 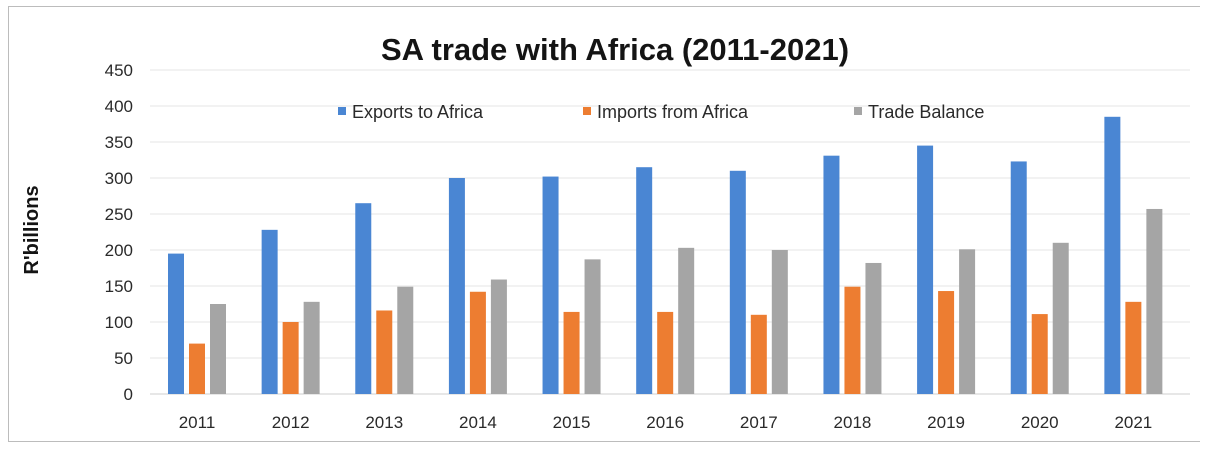 I want to click on bar-exports-to-africa-2011, so click(x=176, y=323).